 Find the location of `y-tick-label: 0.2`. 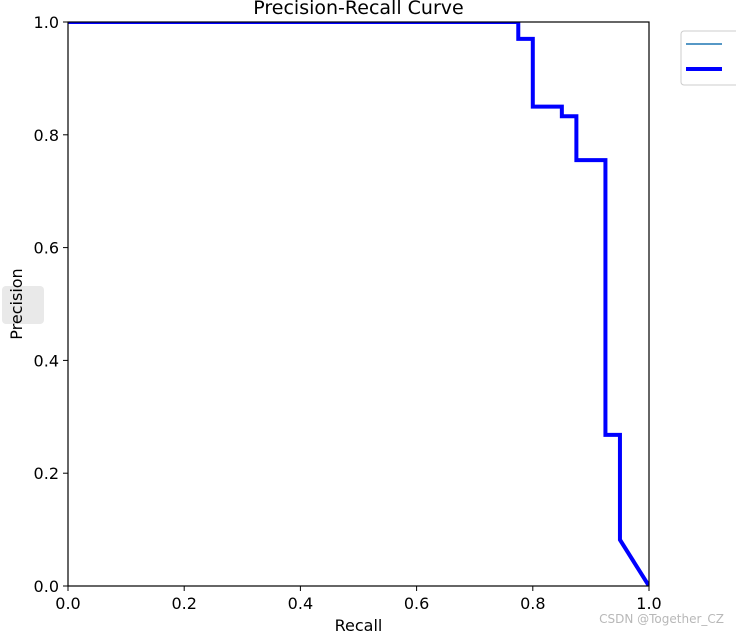

y-tick-label: 0.2 is located at coordinates (46, 473).